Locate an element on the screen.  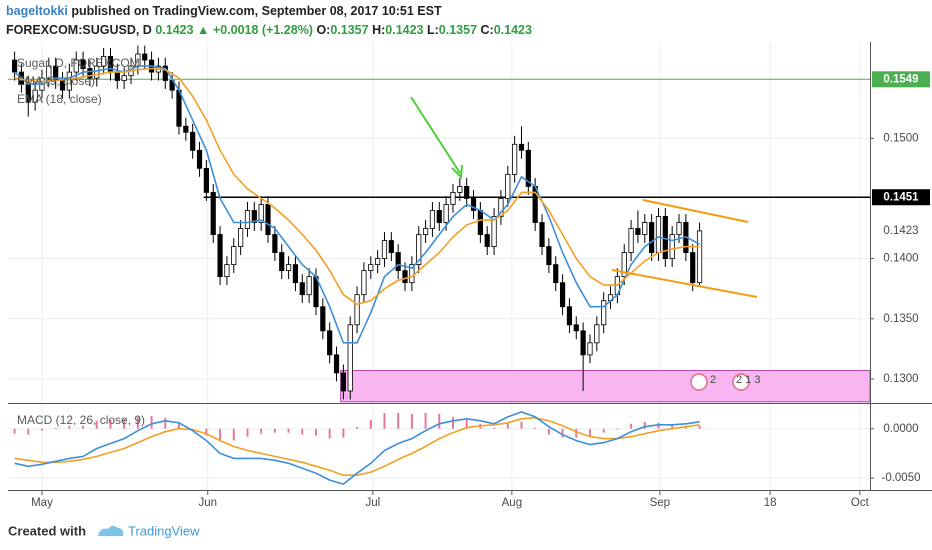
event-count: 2 1 3 is located at coordinates (748, 380).